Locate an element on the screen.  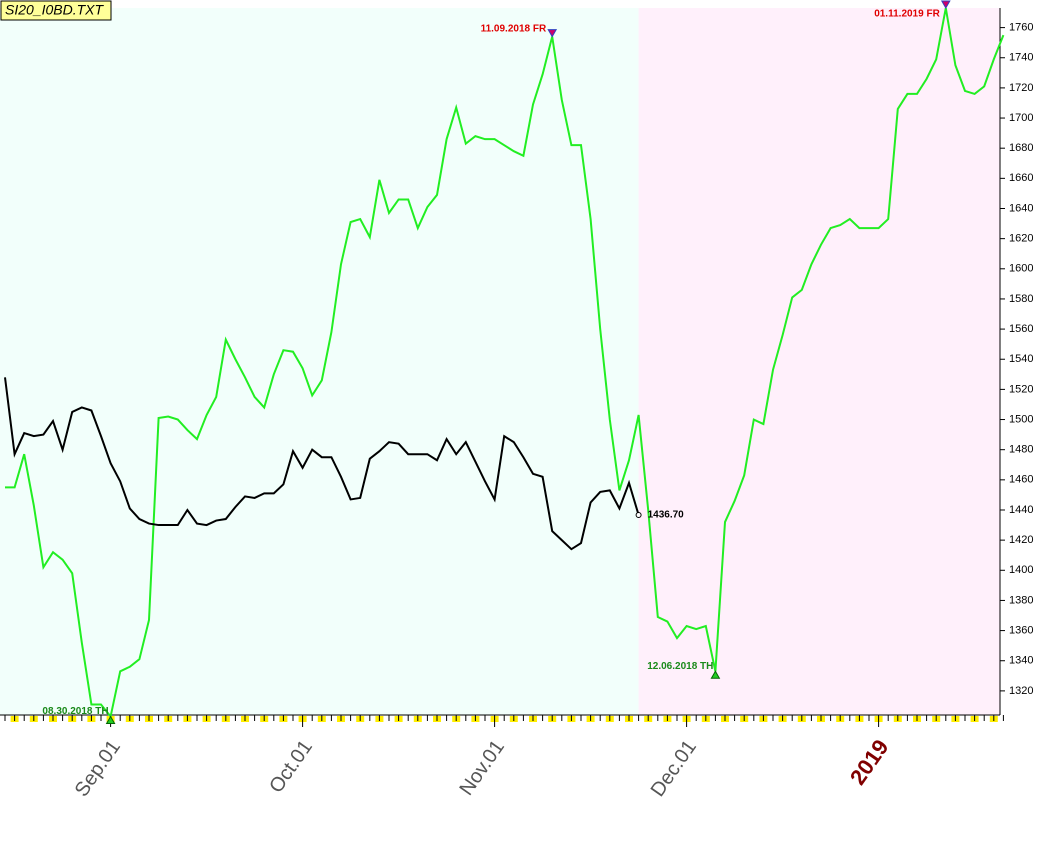
y-tick-label: 1740 is located at coordinates (1021, 58).